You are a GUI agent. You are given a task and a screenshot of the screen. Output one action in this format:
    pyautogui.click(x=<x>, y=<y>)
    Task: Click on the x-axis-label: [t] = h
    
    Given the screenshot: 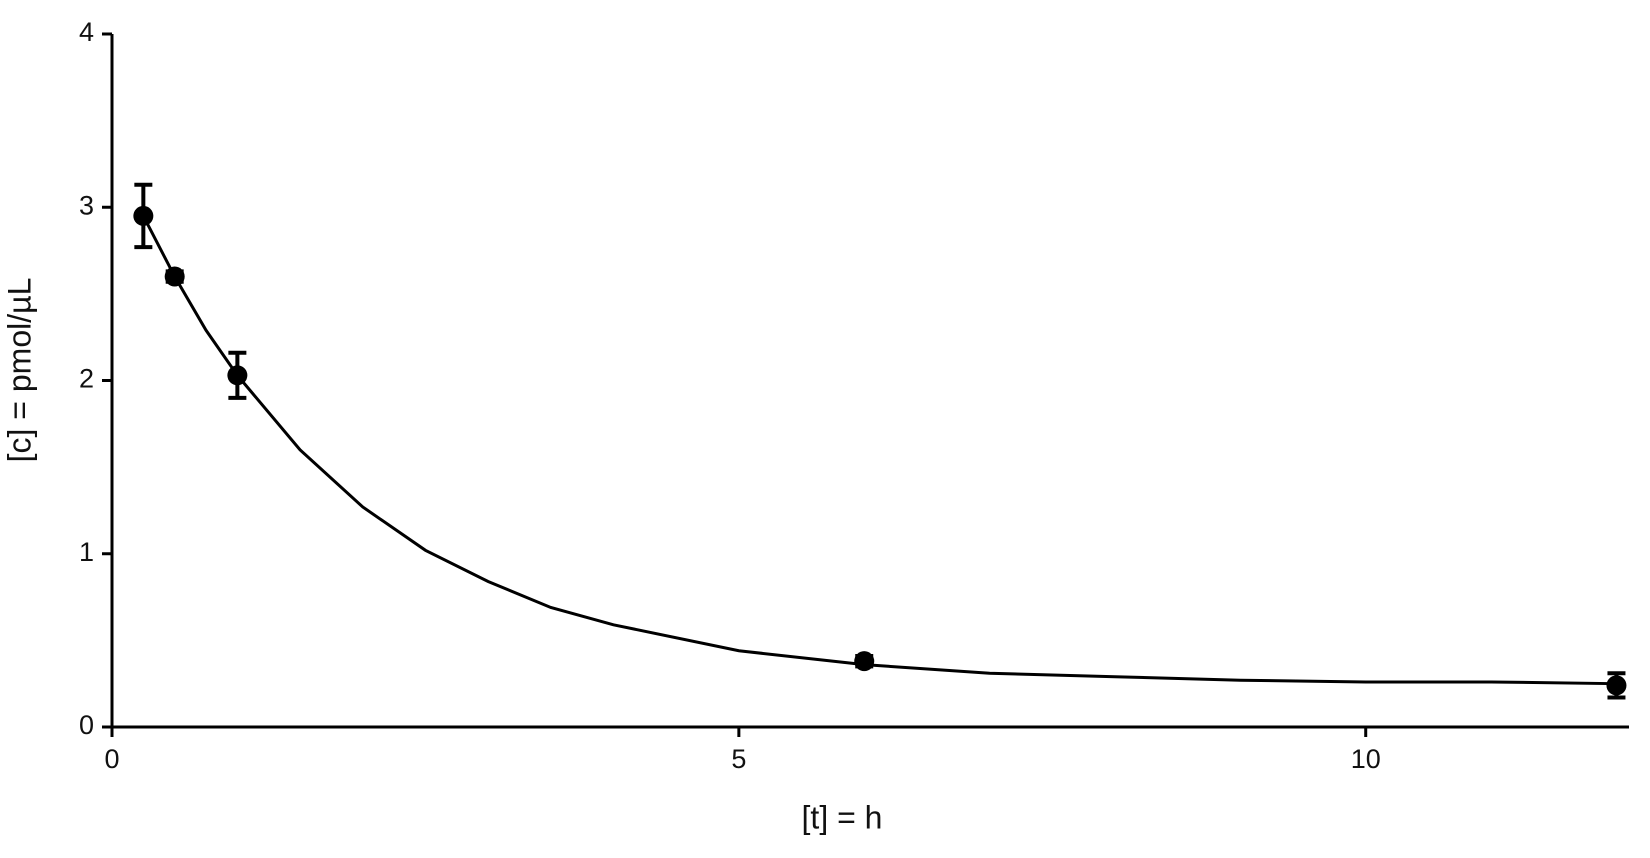 What is the action you would take?
    pyautogui.click(x=842, y=817)
    